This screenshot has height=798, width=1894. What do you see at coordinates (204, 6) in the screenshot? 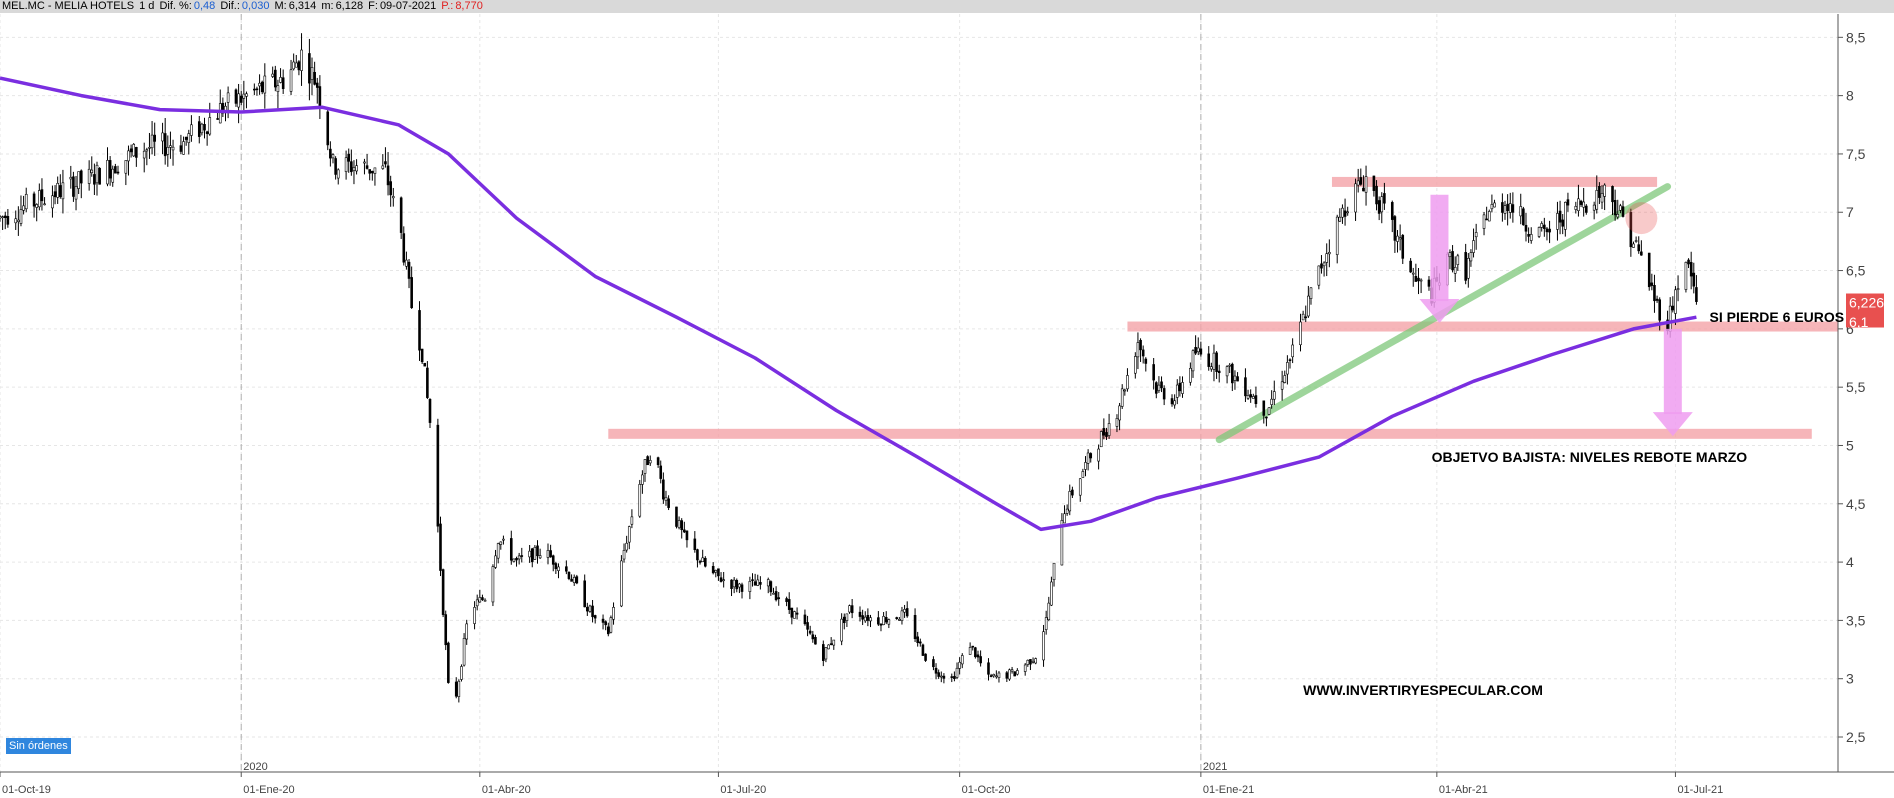
I see `dif-pct-value: 0,48` at bounding box center [204, 6].